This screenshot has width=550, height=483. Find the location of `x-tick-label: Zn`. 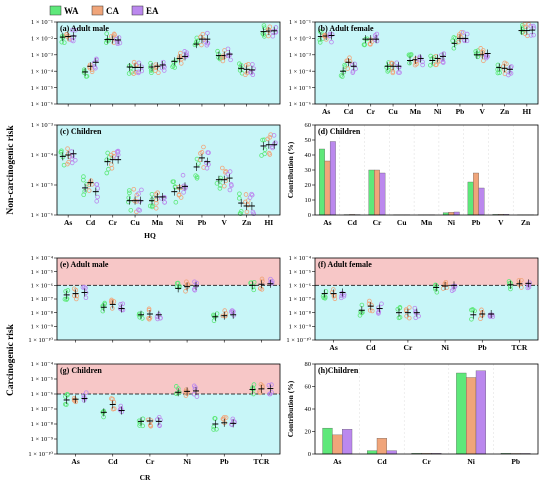

x-tick-label: Zn is located at coordinates (247, 222).